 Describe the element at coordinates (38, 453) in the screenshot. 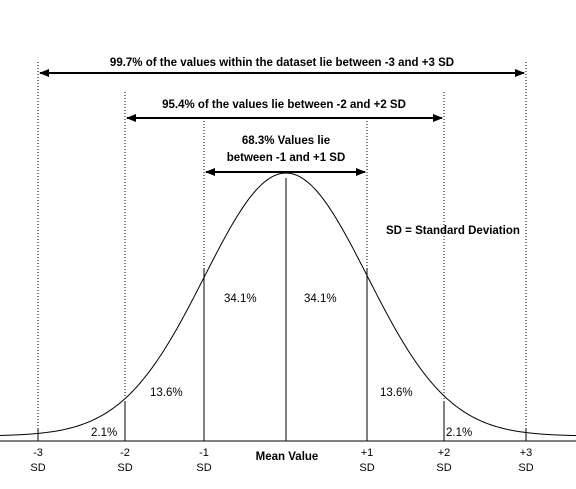

I see `tick-label-minus3: -3` at that location.